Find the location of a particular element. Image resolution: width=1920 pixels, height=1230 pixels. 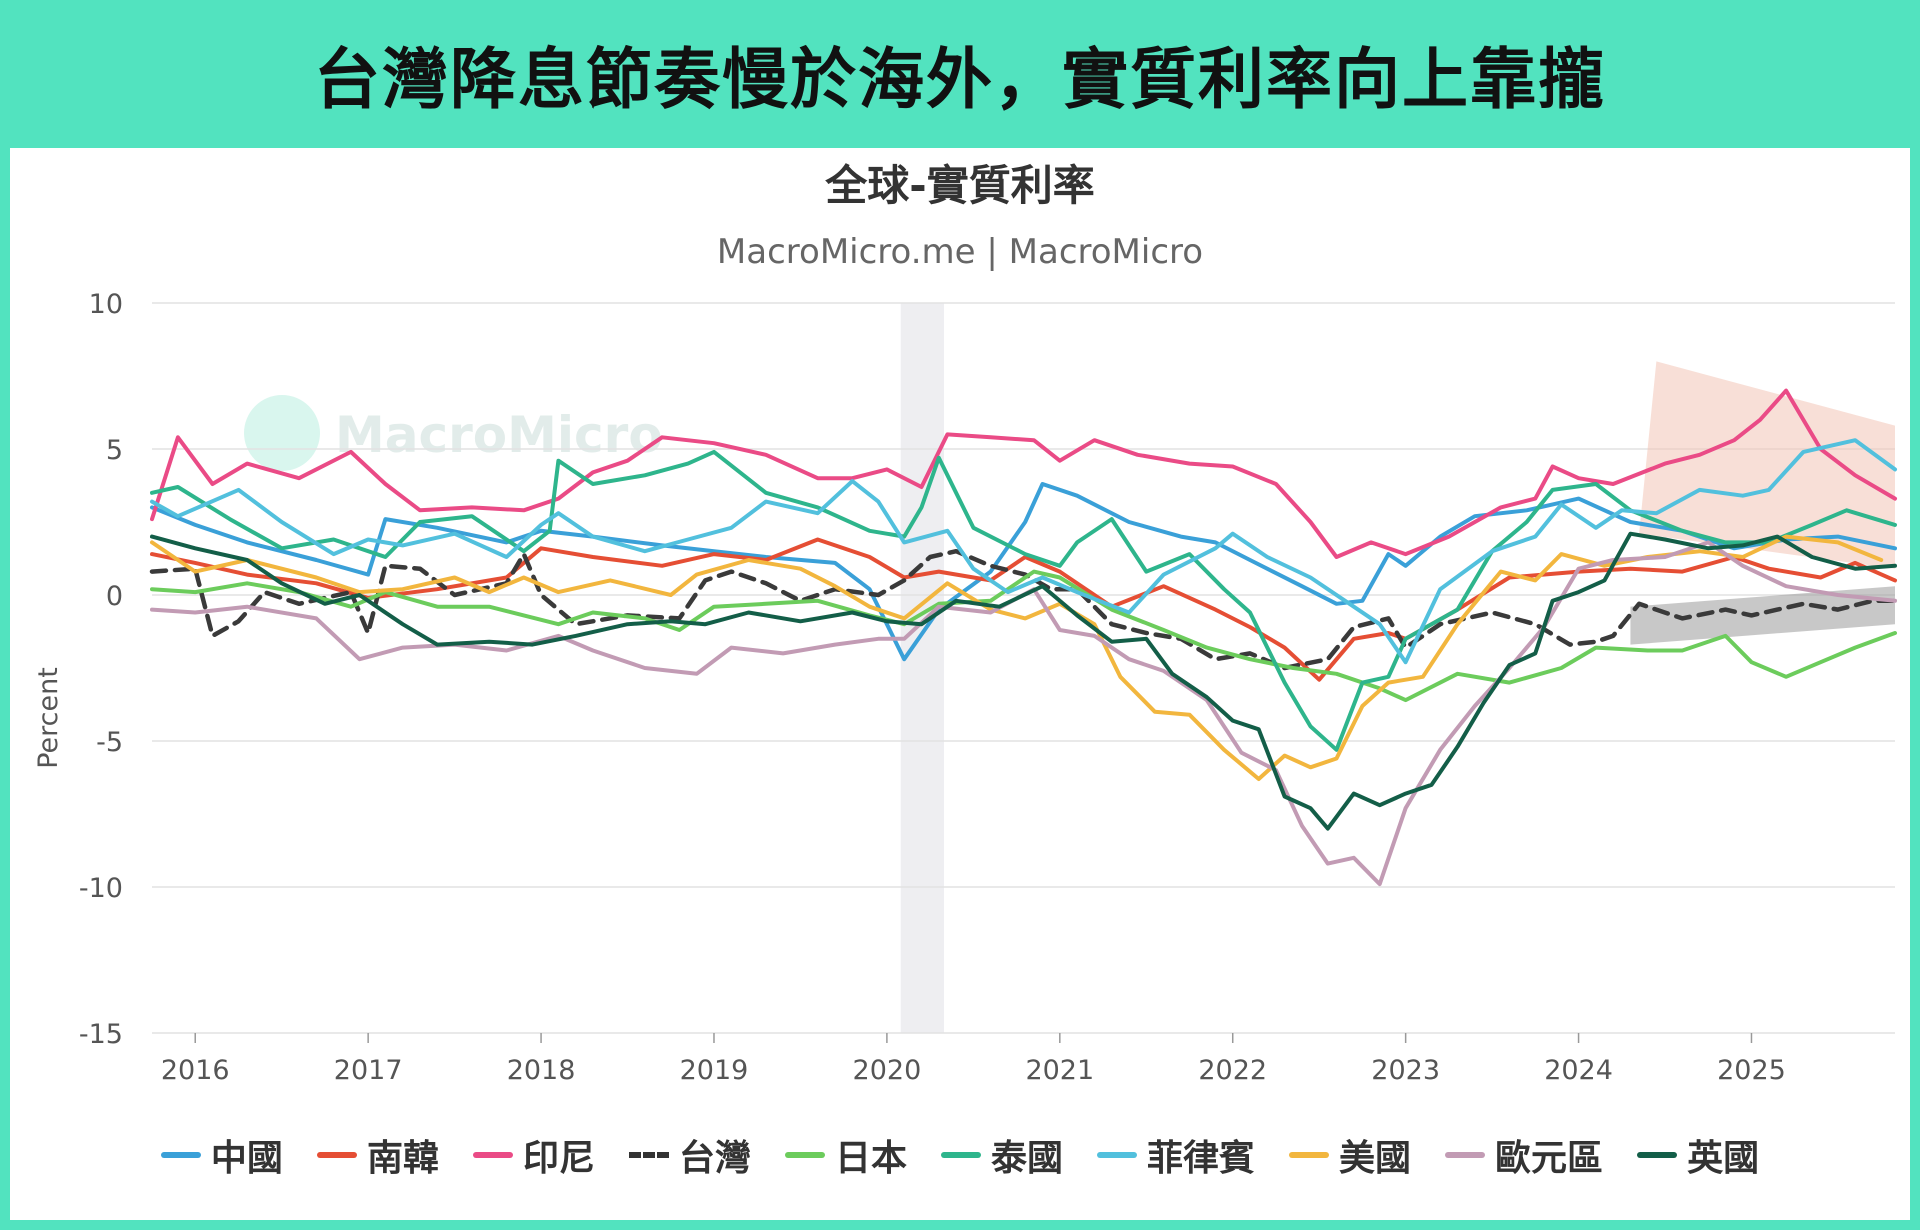

legend-label: 日本 is located at coordinates (870, 1158).